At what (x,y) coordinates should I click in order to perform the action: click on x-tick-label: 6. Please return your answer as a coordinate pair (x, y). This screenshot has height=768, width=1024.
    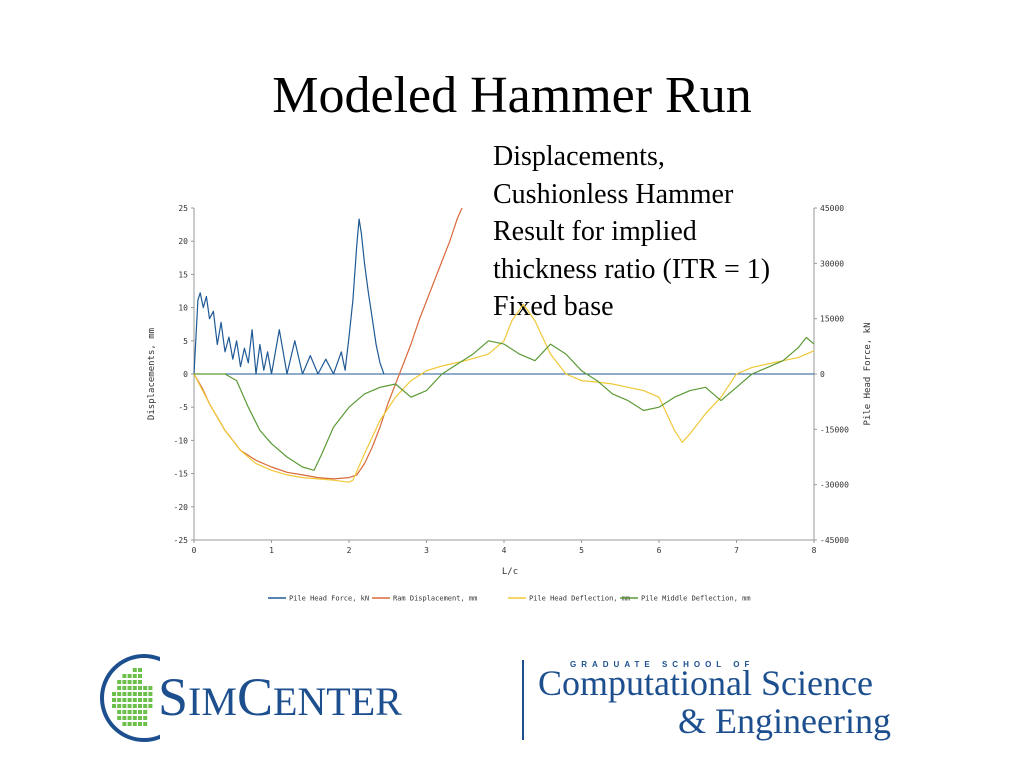
    Looking at the image, I should click on (659, 550).